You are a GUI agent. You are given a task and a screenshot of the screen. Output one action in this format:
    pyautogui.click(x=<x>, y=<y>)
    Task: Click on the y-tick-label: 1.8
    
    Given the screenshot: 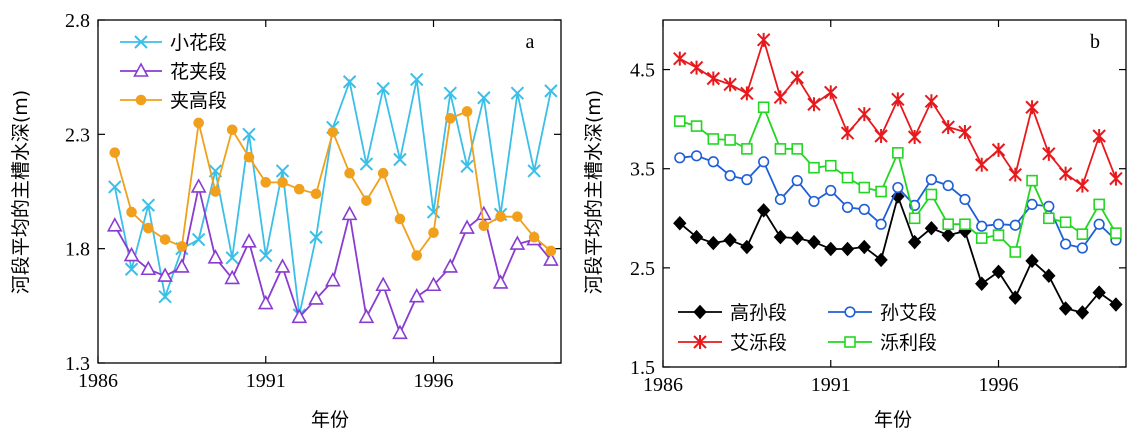 What is the action you would take?
    pyautogui.click(x=77, y=250)
    